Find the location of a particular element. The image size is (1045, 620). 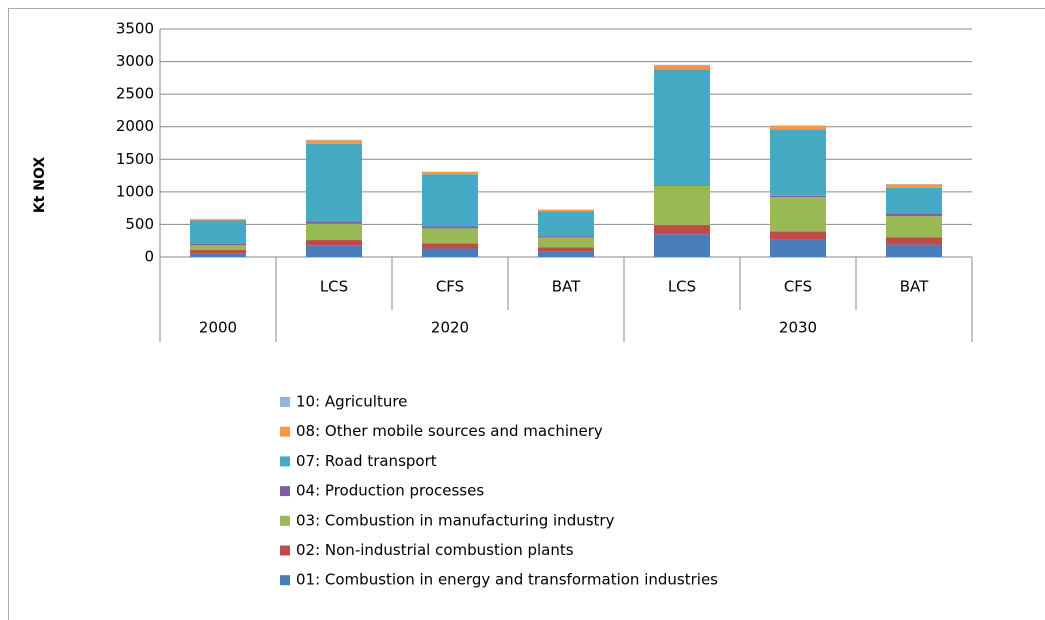

legend-label: 02: Non-industrial combustion plants is located at coordinates (435, 550).